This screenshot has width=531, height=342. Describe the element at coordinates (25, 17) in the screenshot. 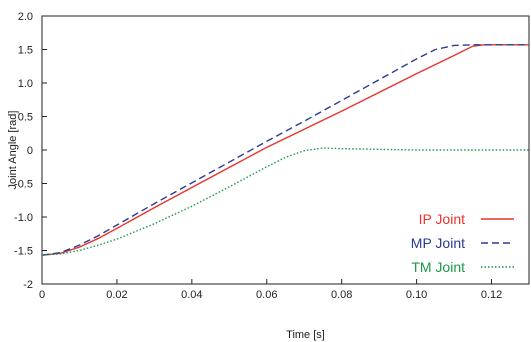

I see `y-tick-label: 2.0` at that location.